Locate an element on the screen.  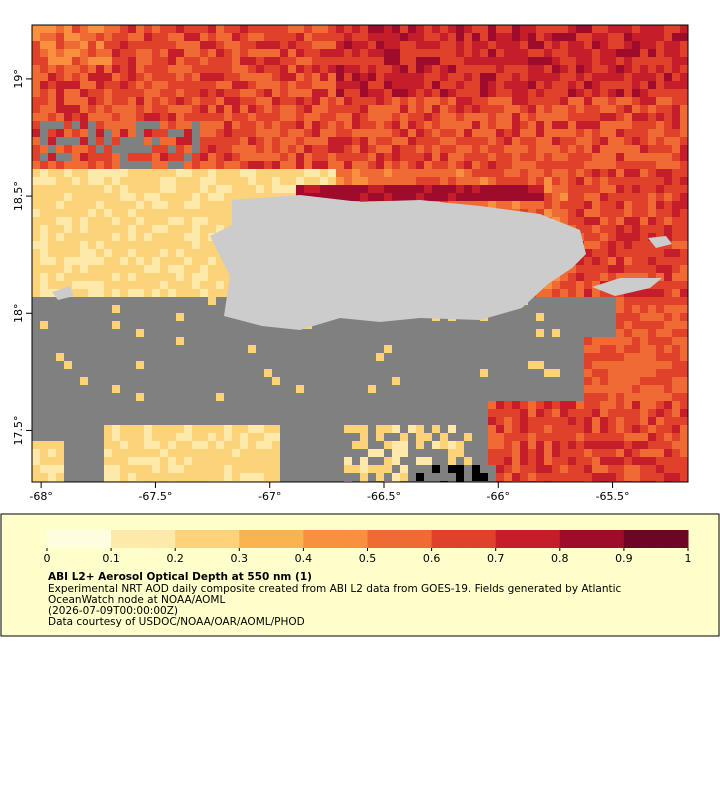
culebra is located at coordinates (660, 242).